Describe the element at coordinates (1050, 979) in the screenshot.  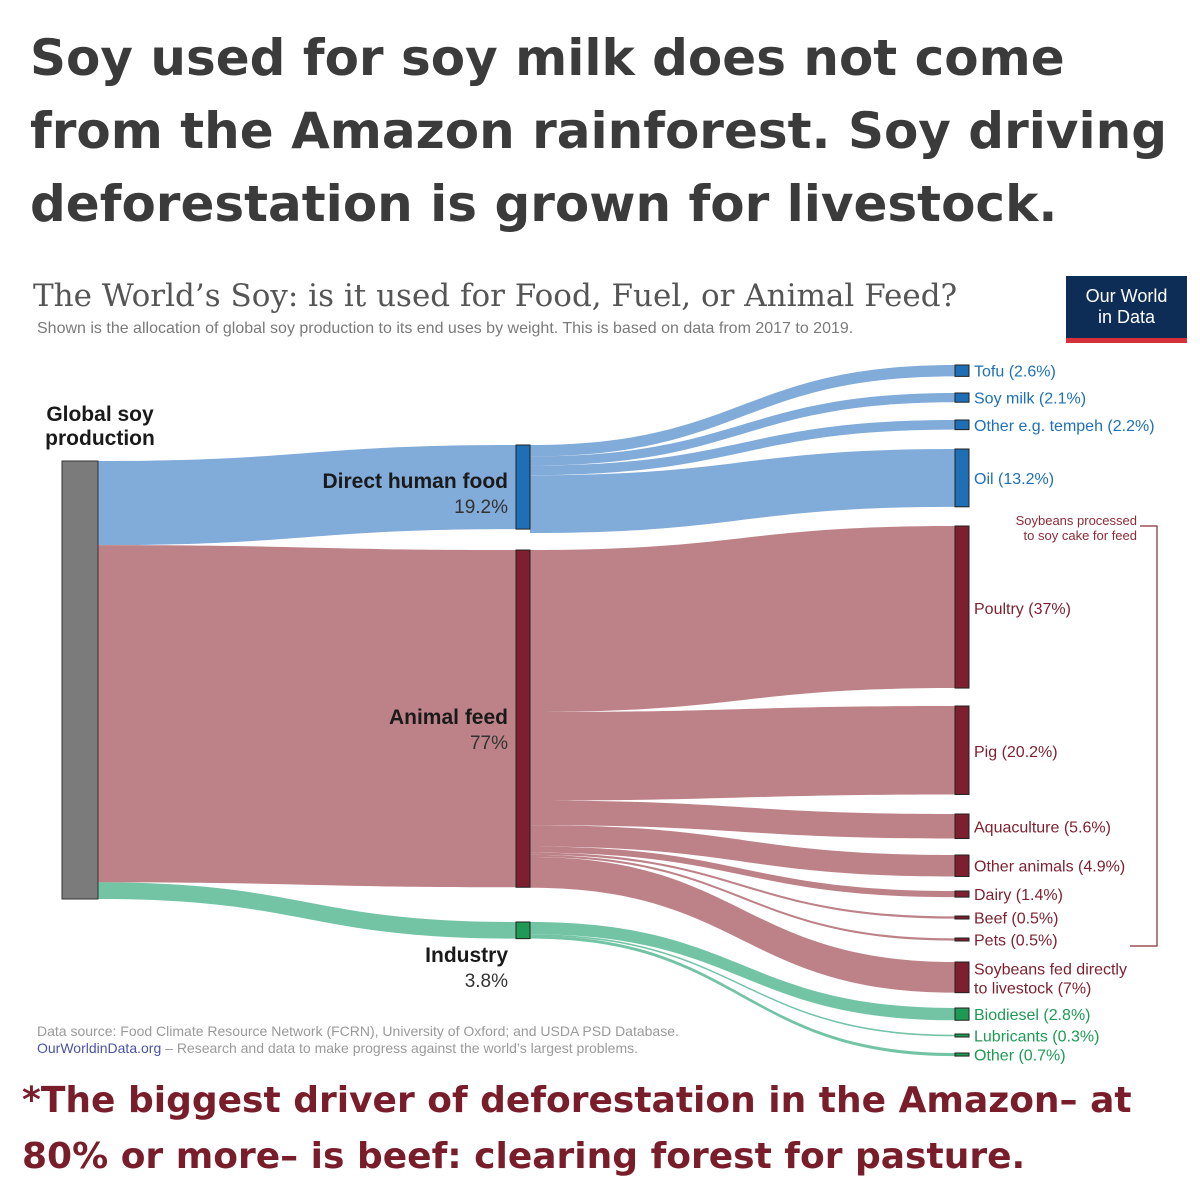
I see `end-label-soybeans-fed-directly-to-livestock: Soybeans fed directly to livestock (7%)` at that location.